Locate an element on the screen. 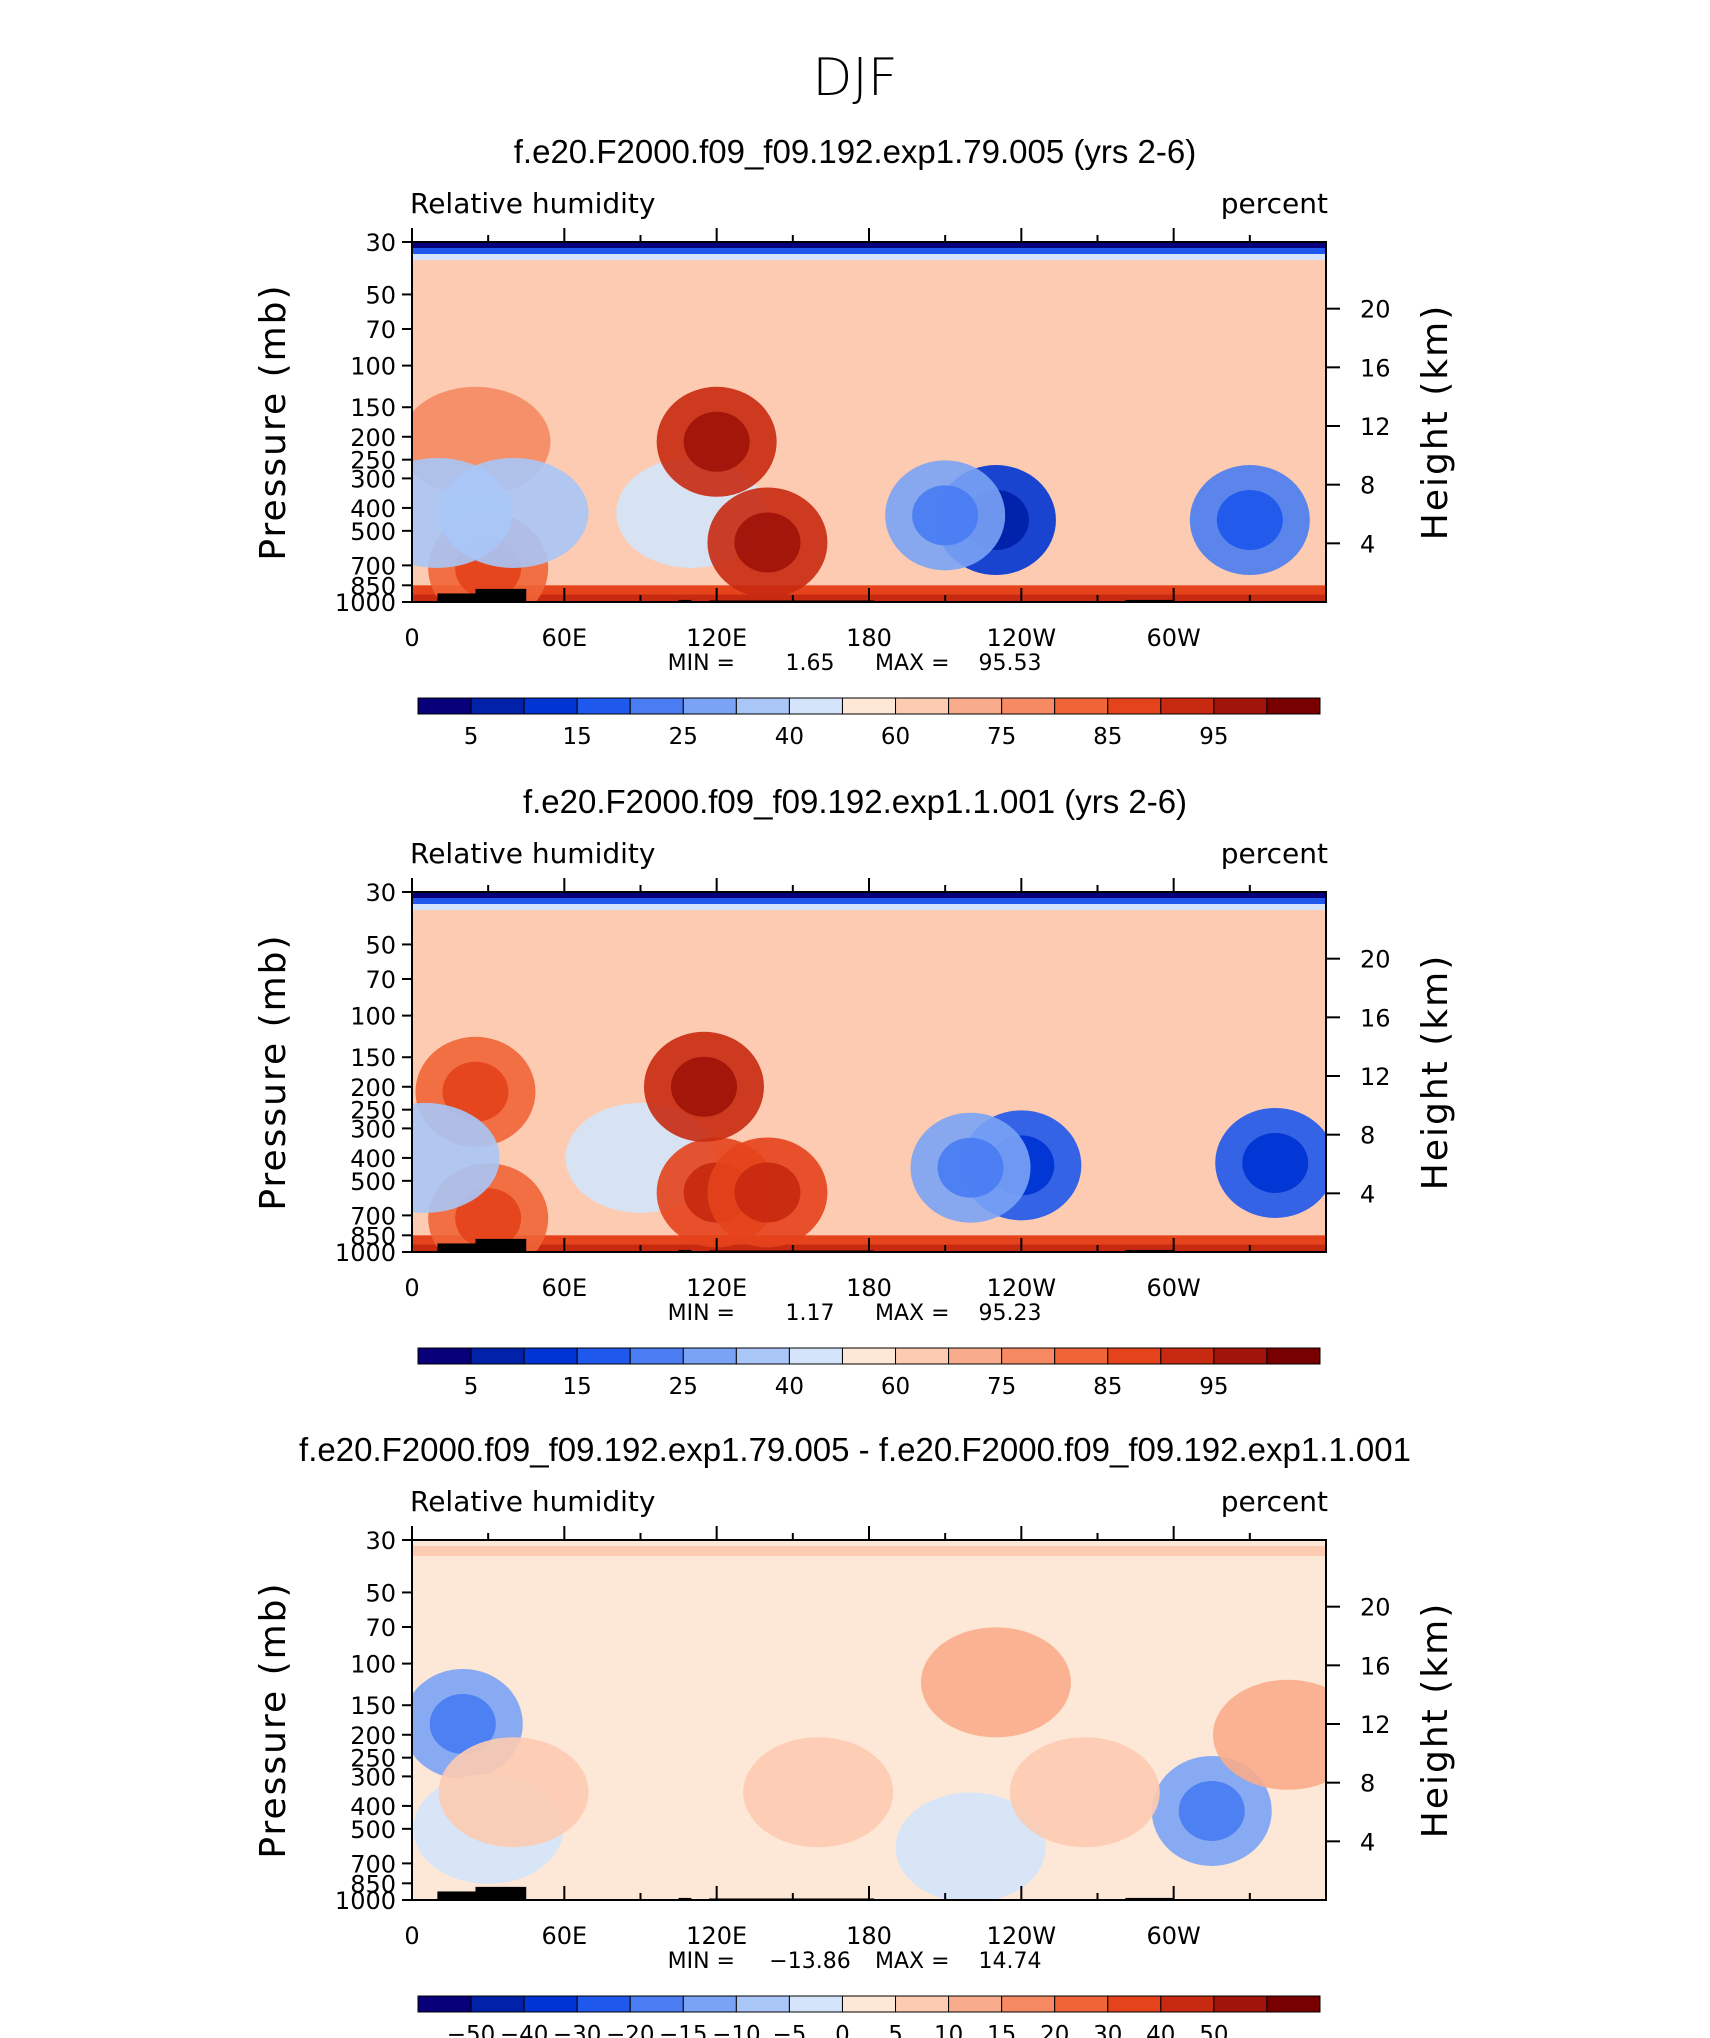 The image size is (1710, 2038). max-value: 95.23 is located at coordinates (1010, 1313).